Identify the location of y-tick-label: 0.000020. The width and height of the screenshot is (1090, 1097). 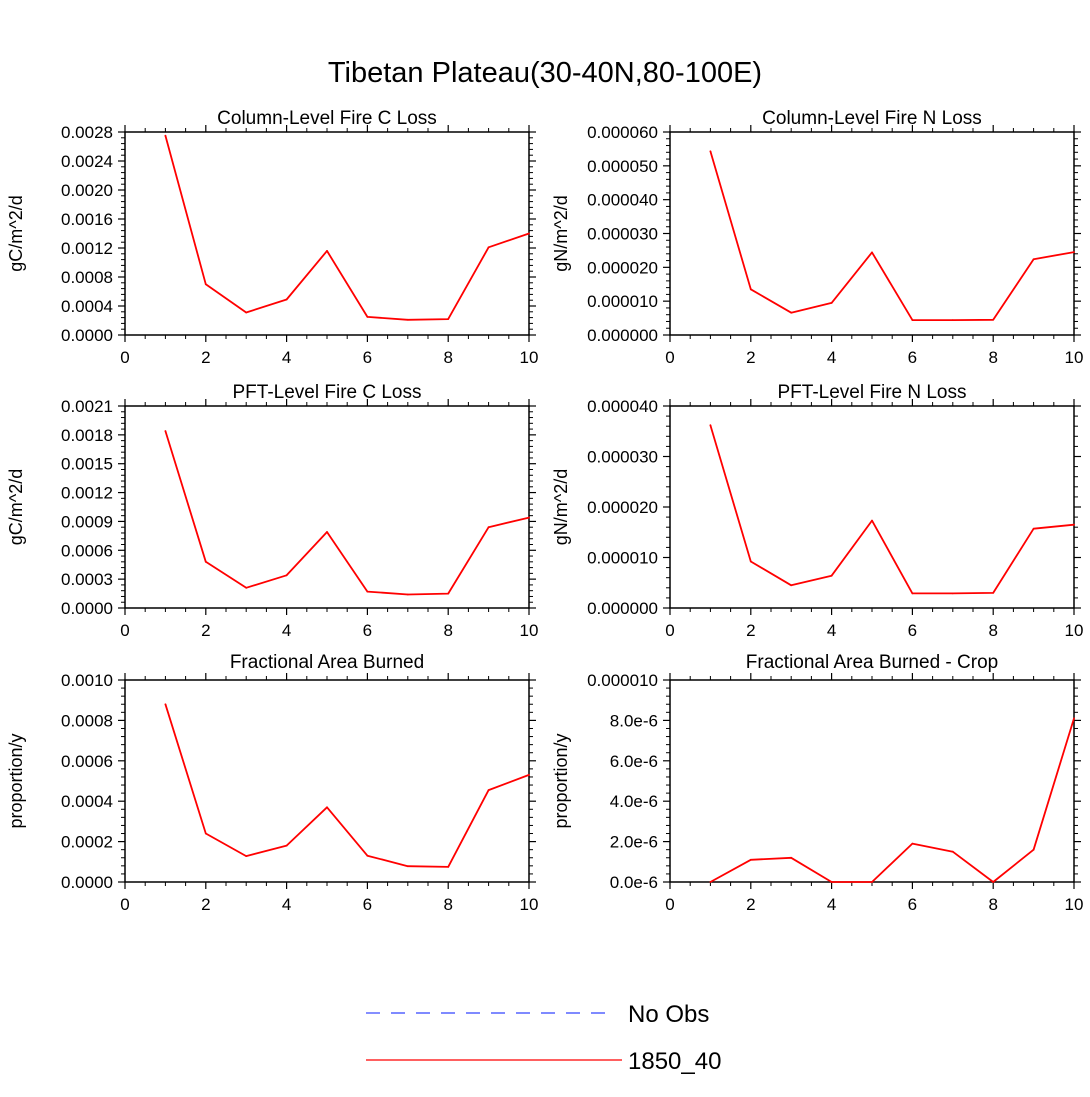
(622, 267).